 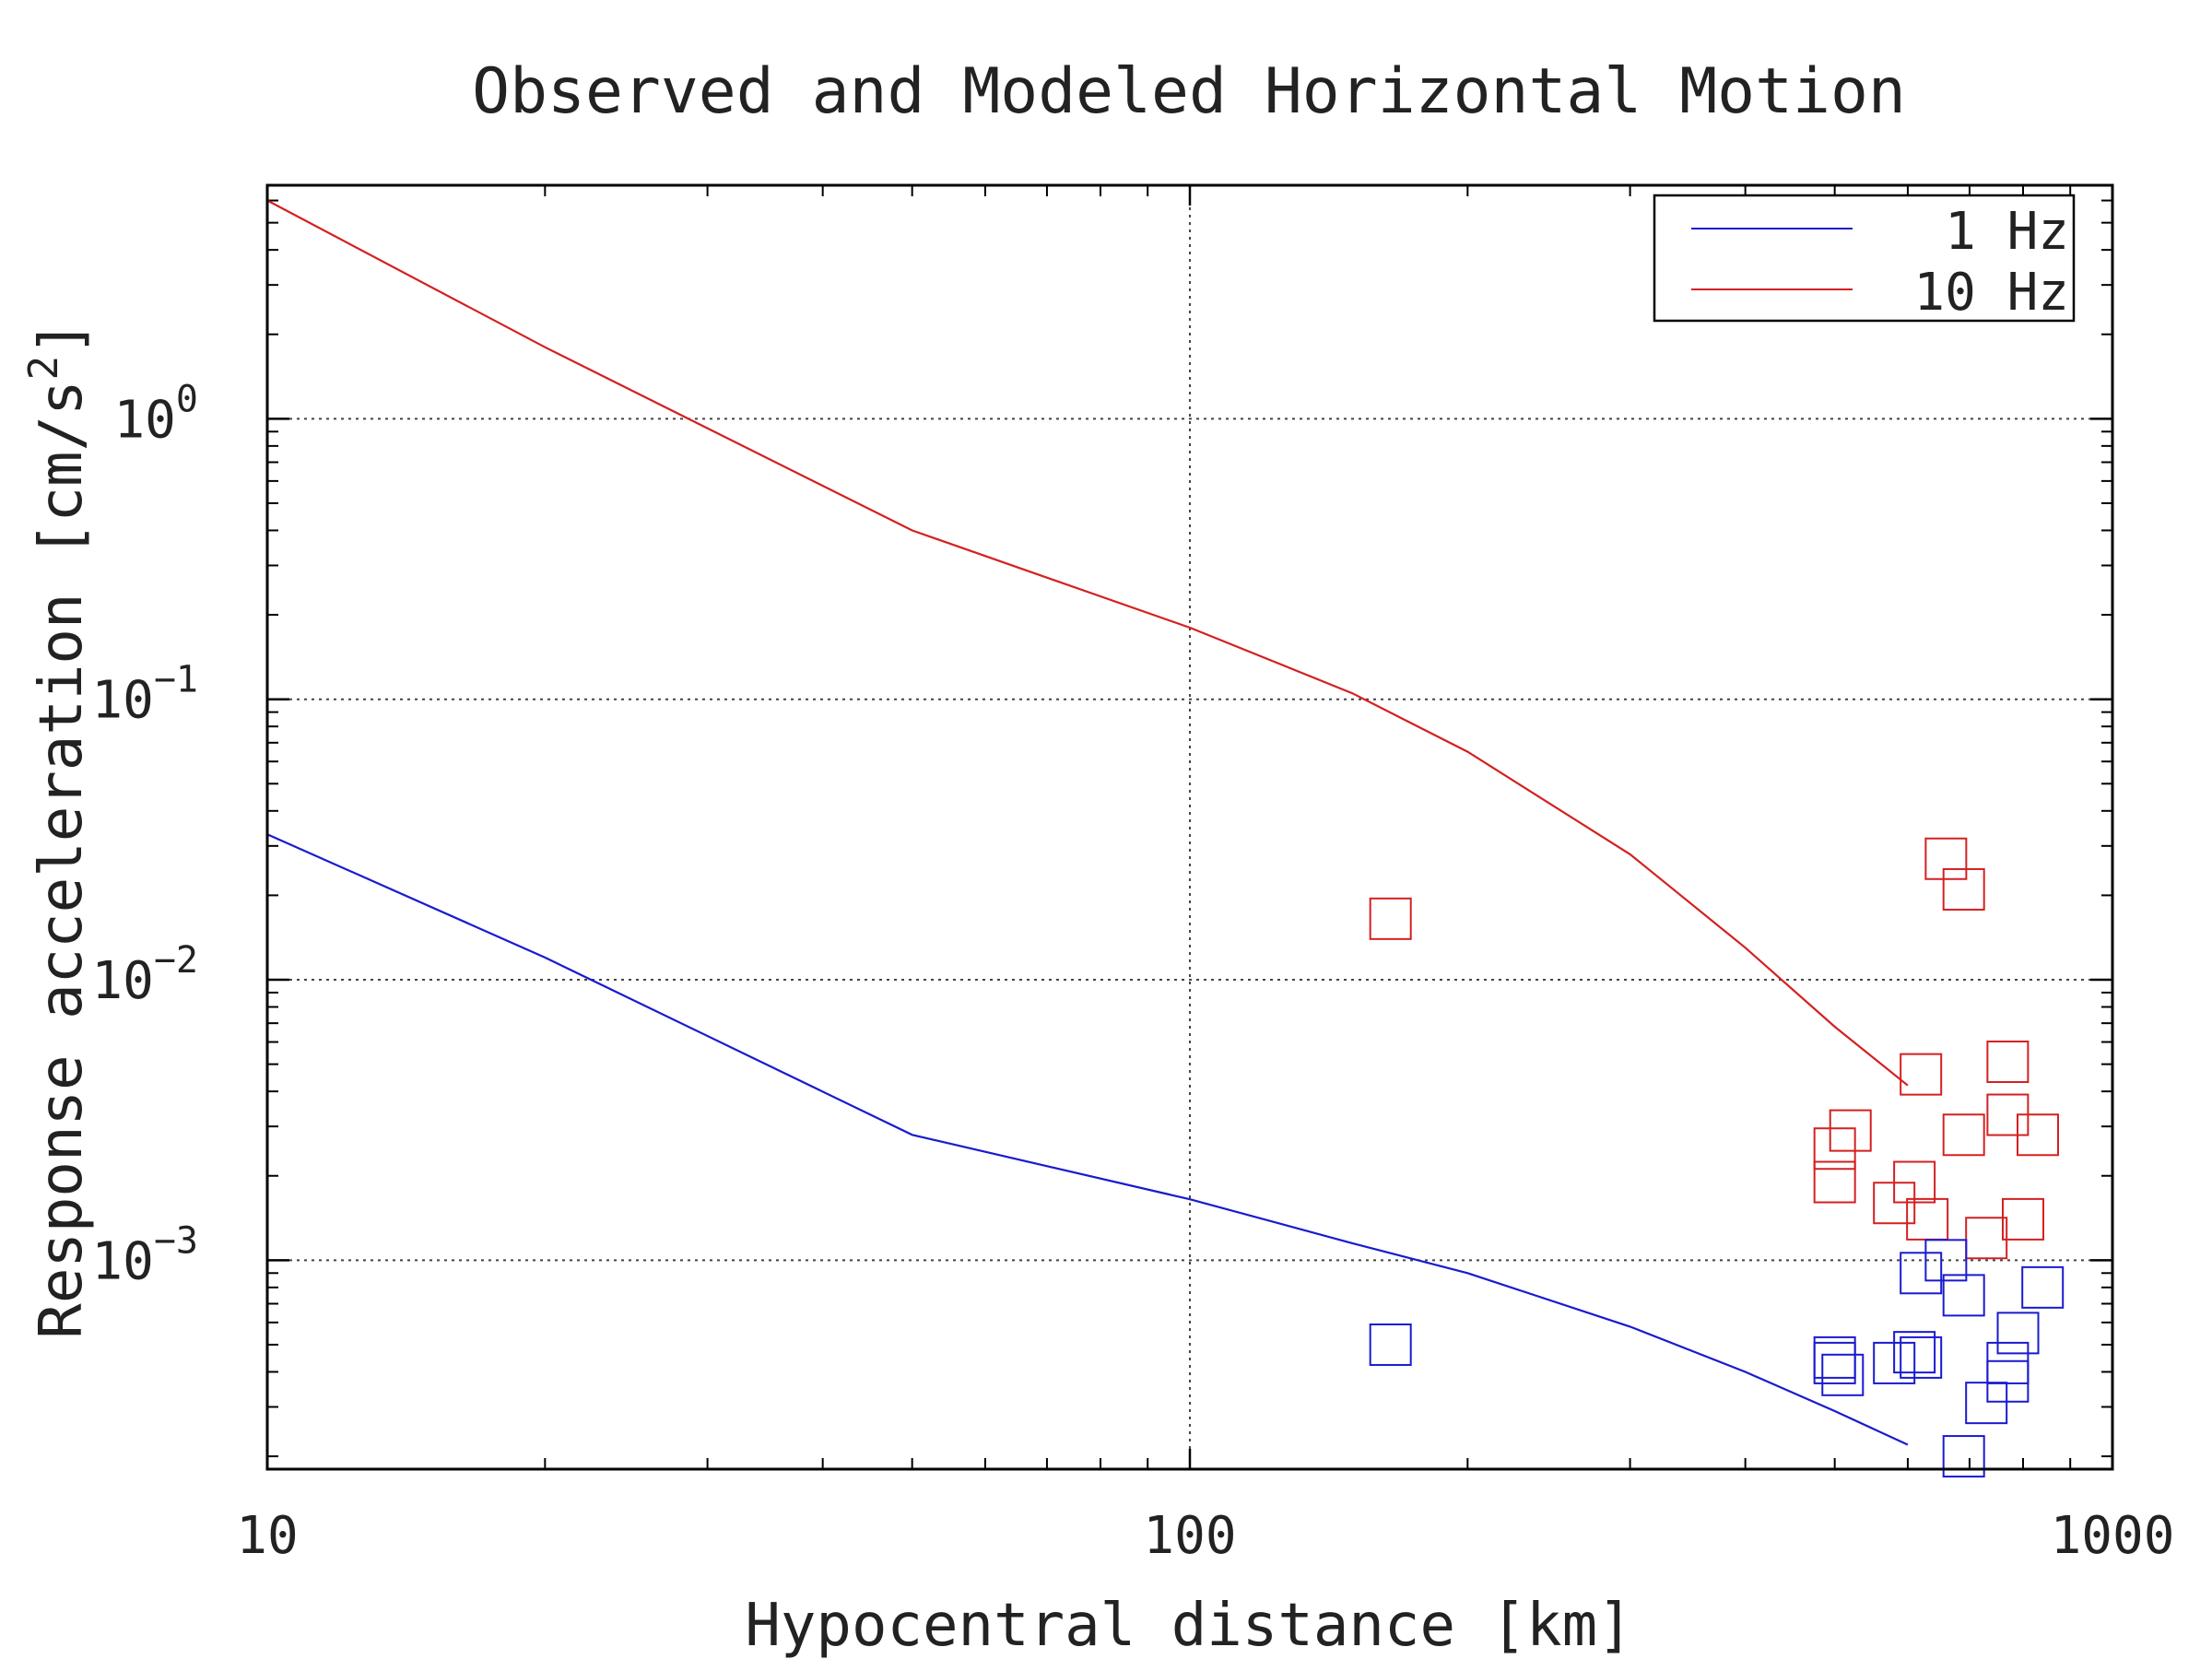 What do you see at coordinates (176, 680) in the screenshot?
I see `y-tick-label-exponent: −1` at bounding box center [176, 680].